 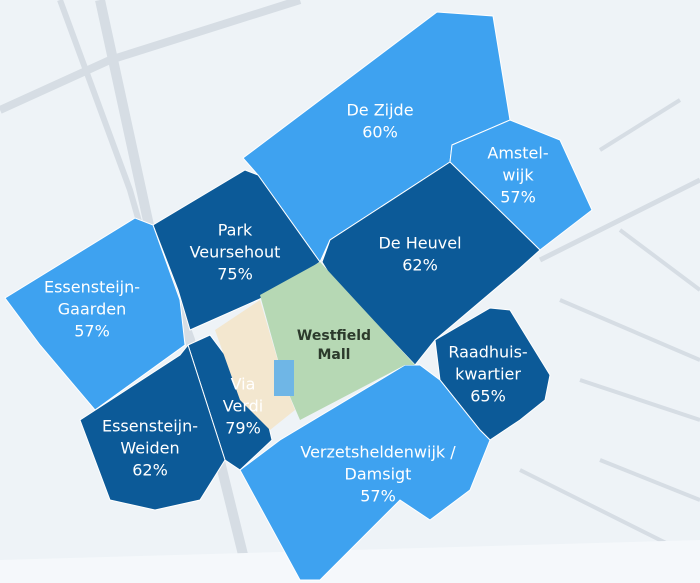 What do you see at coordinates (243, 406) in the screenshot?
I see `district-name: Verdi` at bounding box center [243, 406].